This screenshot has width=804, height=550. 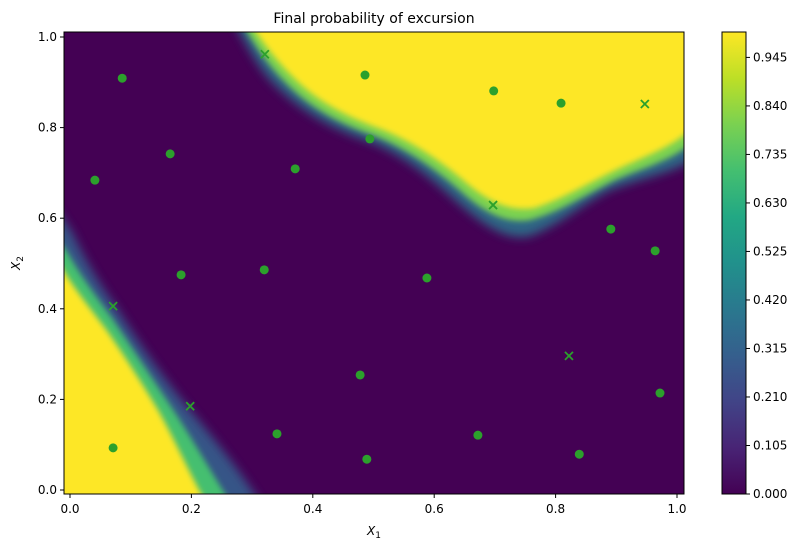 I want to click on colorbar-tick-label: 0.420, so click(x=770, y=300).